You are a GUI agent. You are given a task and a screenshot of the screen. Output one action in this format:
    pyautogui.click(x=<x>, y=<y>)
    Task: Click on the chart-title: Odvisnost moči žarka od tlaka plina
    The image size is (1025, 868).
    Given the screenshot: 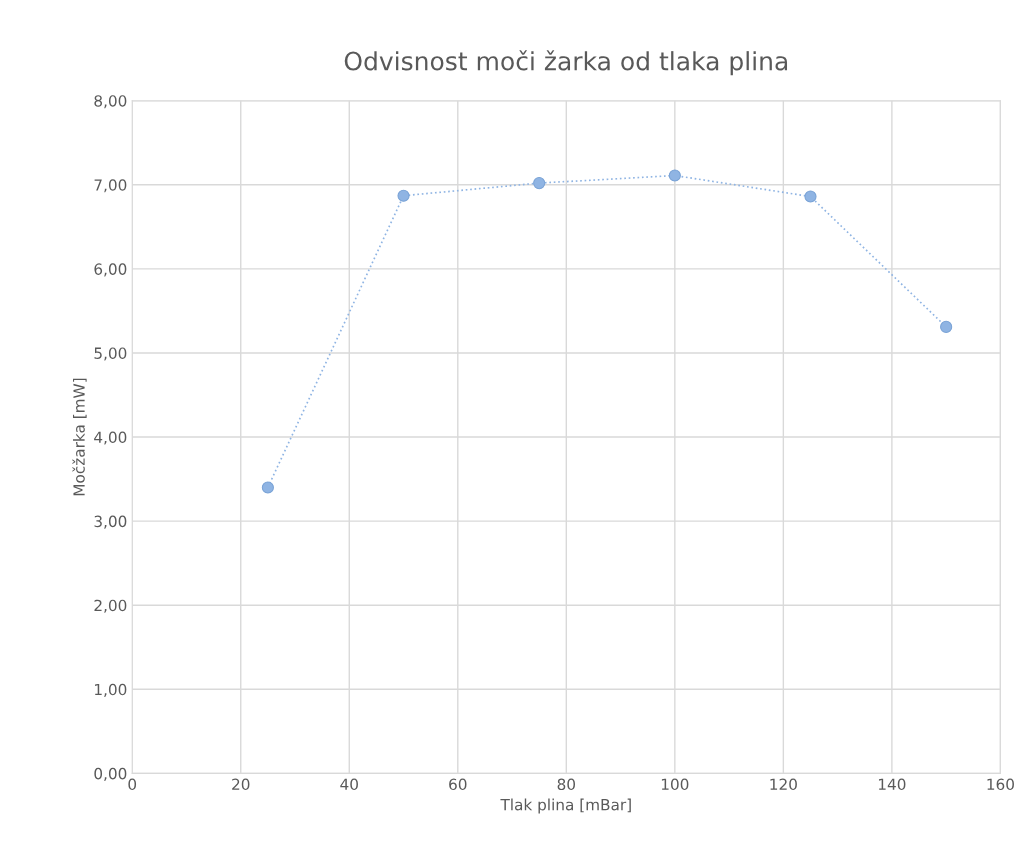 What is the action you would take?
    pyautogui.click(x=566, y=63)
    